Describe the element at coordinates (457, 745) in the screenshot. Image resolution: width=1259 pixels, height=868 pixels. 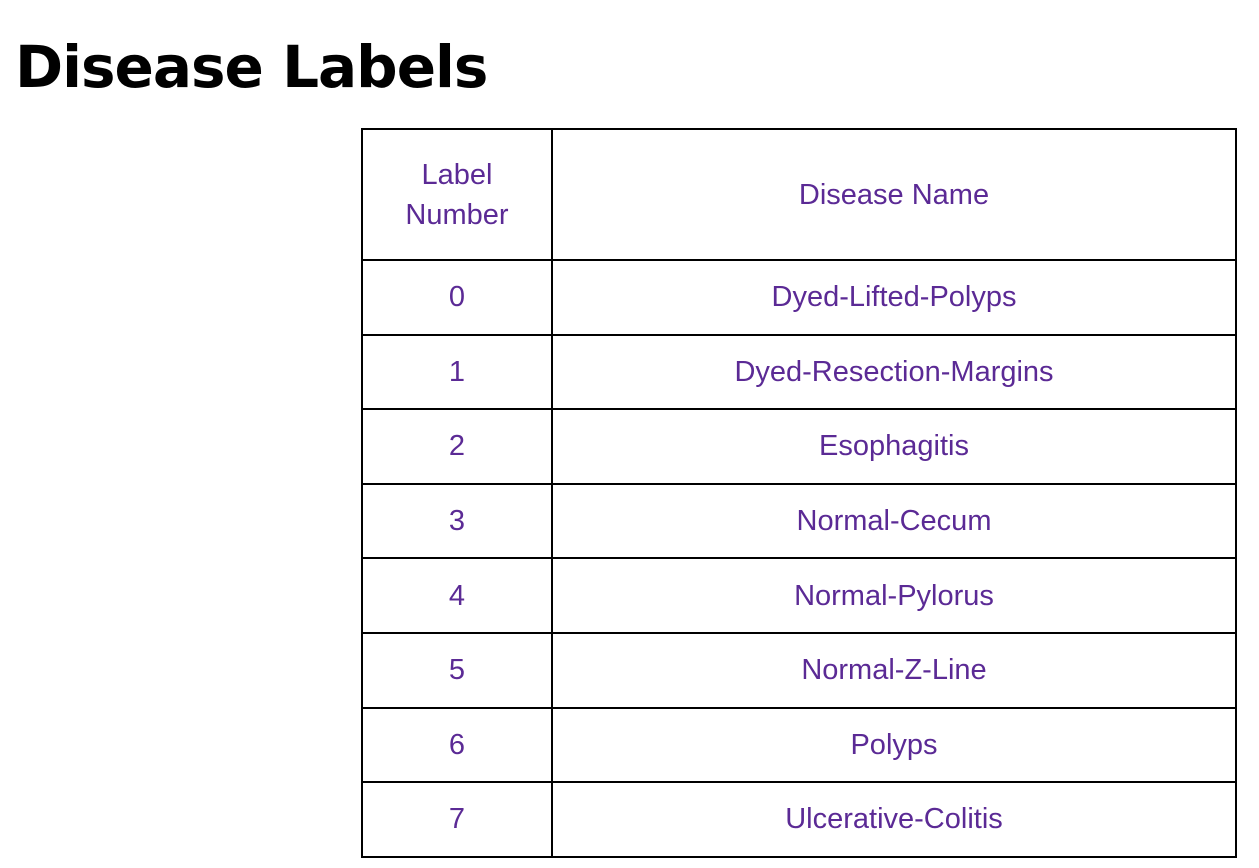
I see `label-number-cell: 6` at that location.